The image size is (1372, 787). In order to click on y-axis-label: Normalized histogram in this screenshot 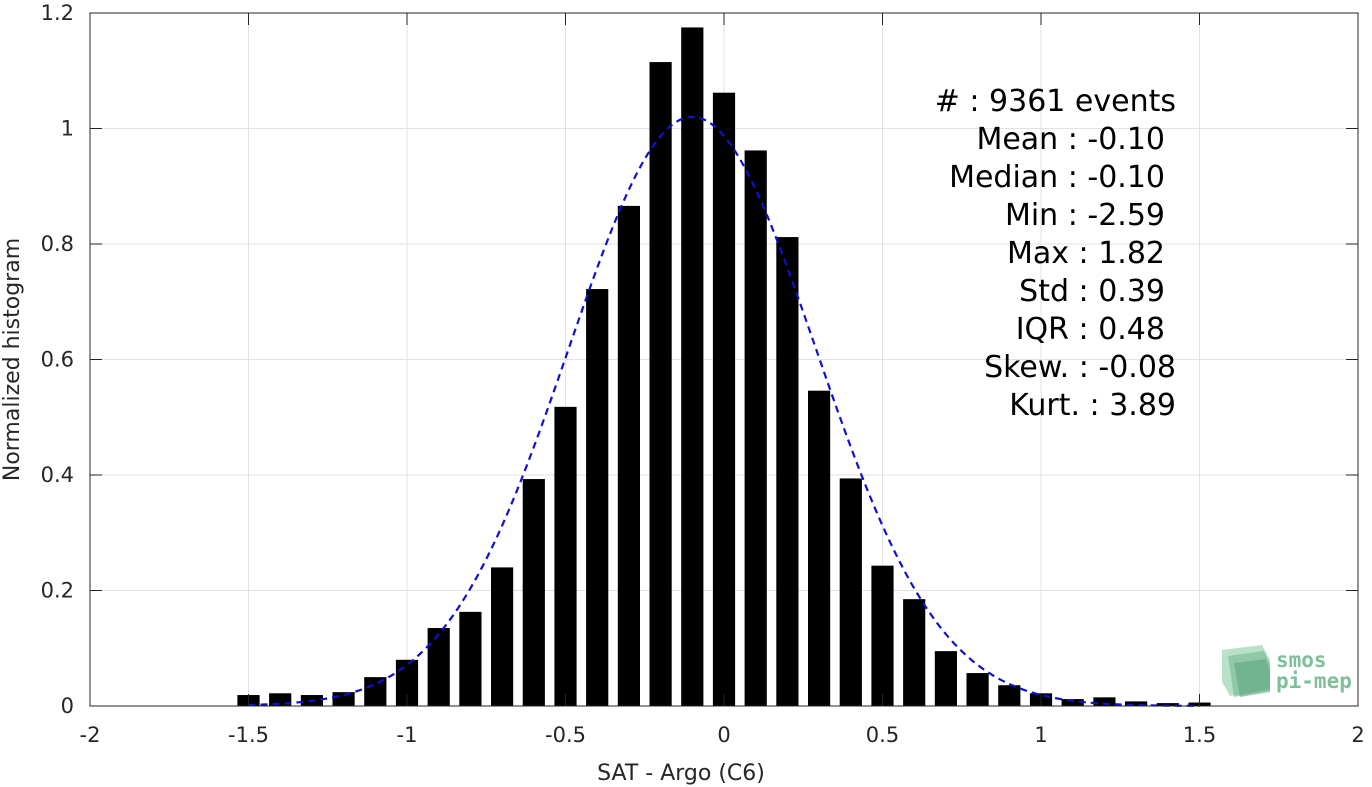, I will do `click(12, 359)`.